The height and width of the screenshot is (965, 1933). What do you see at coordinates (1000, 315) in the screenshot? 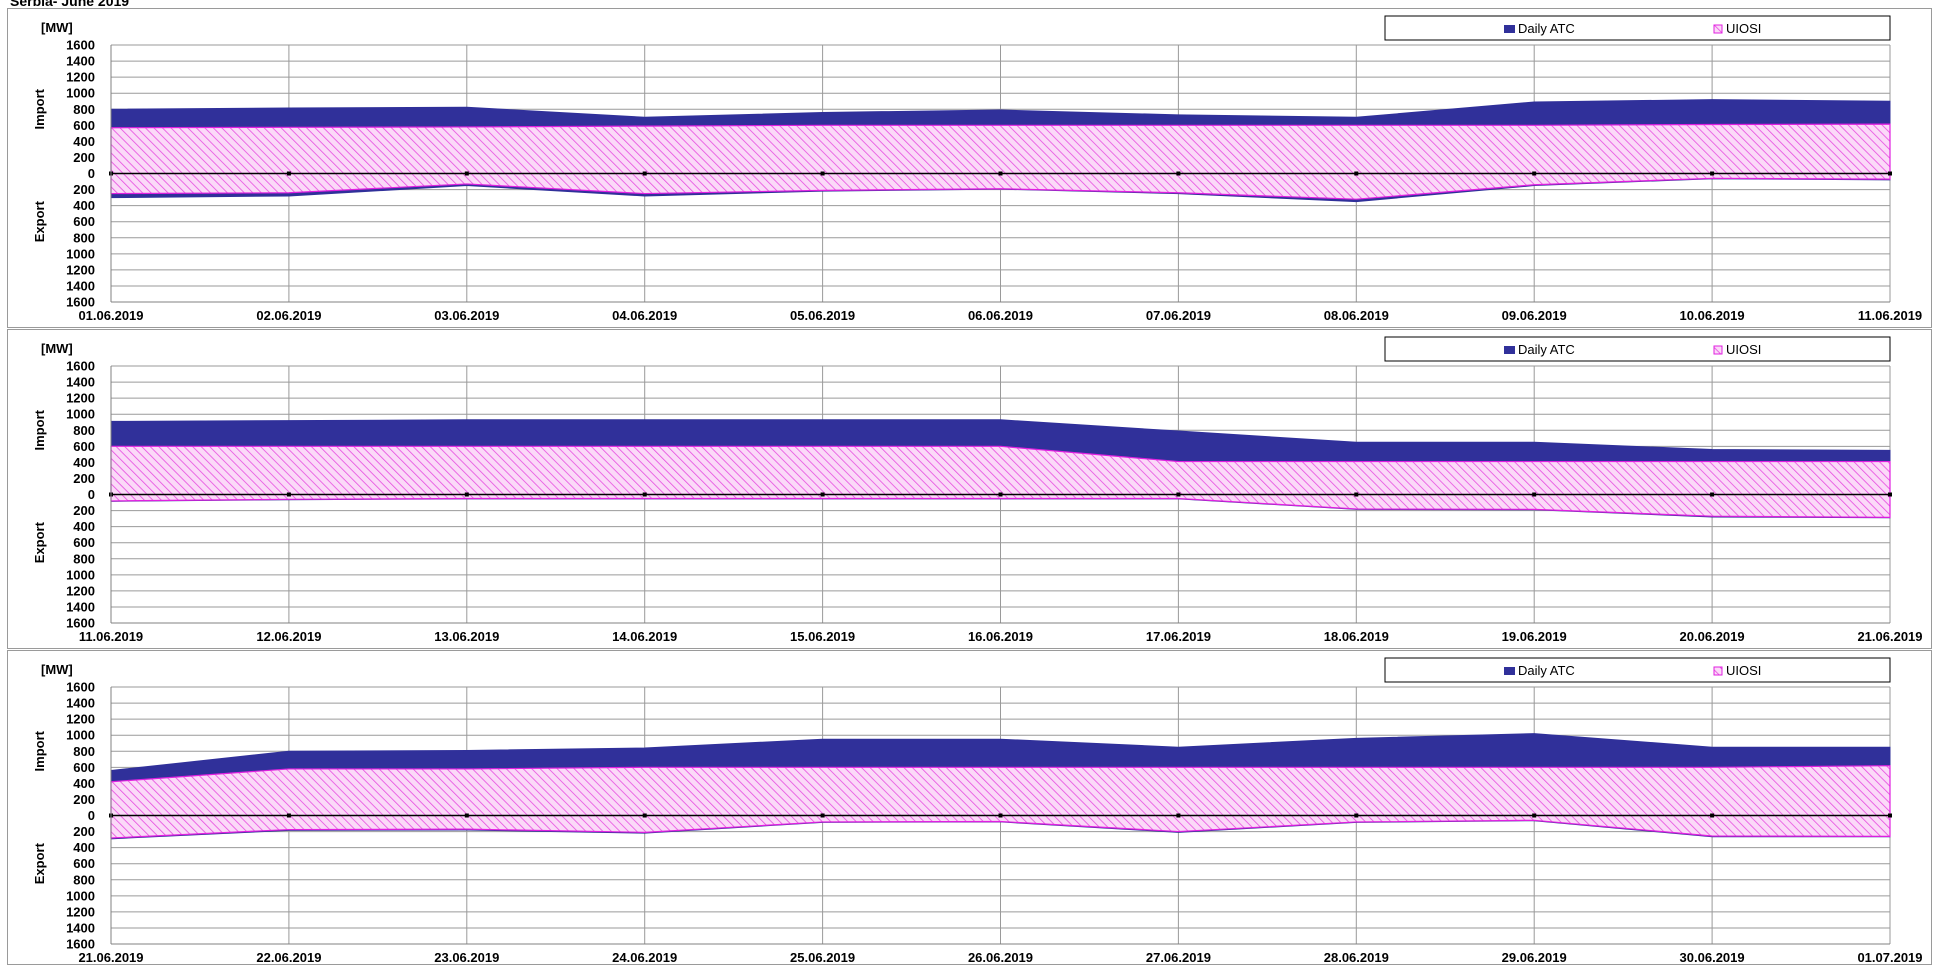
I see `x-tick-label: 06.06.2019` at bounding box center [1000, 315].